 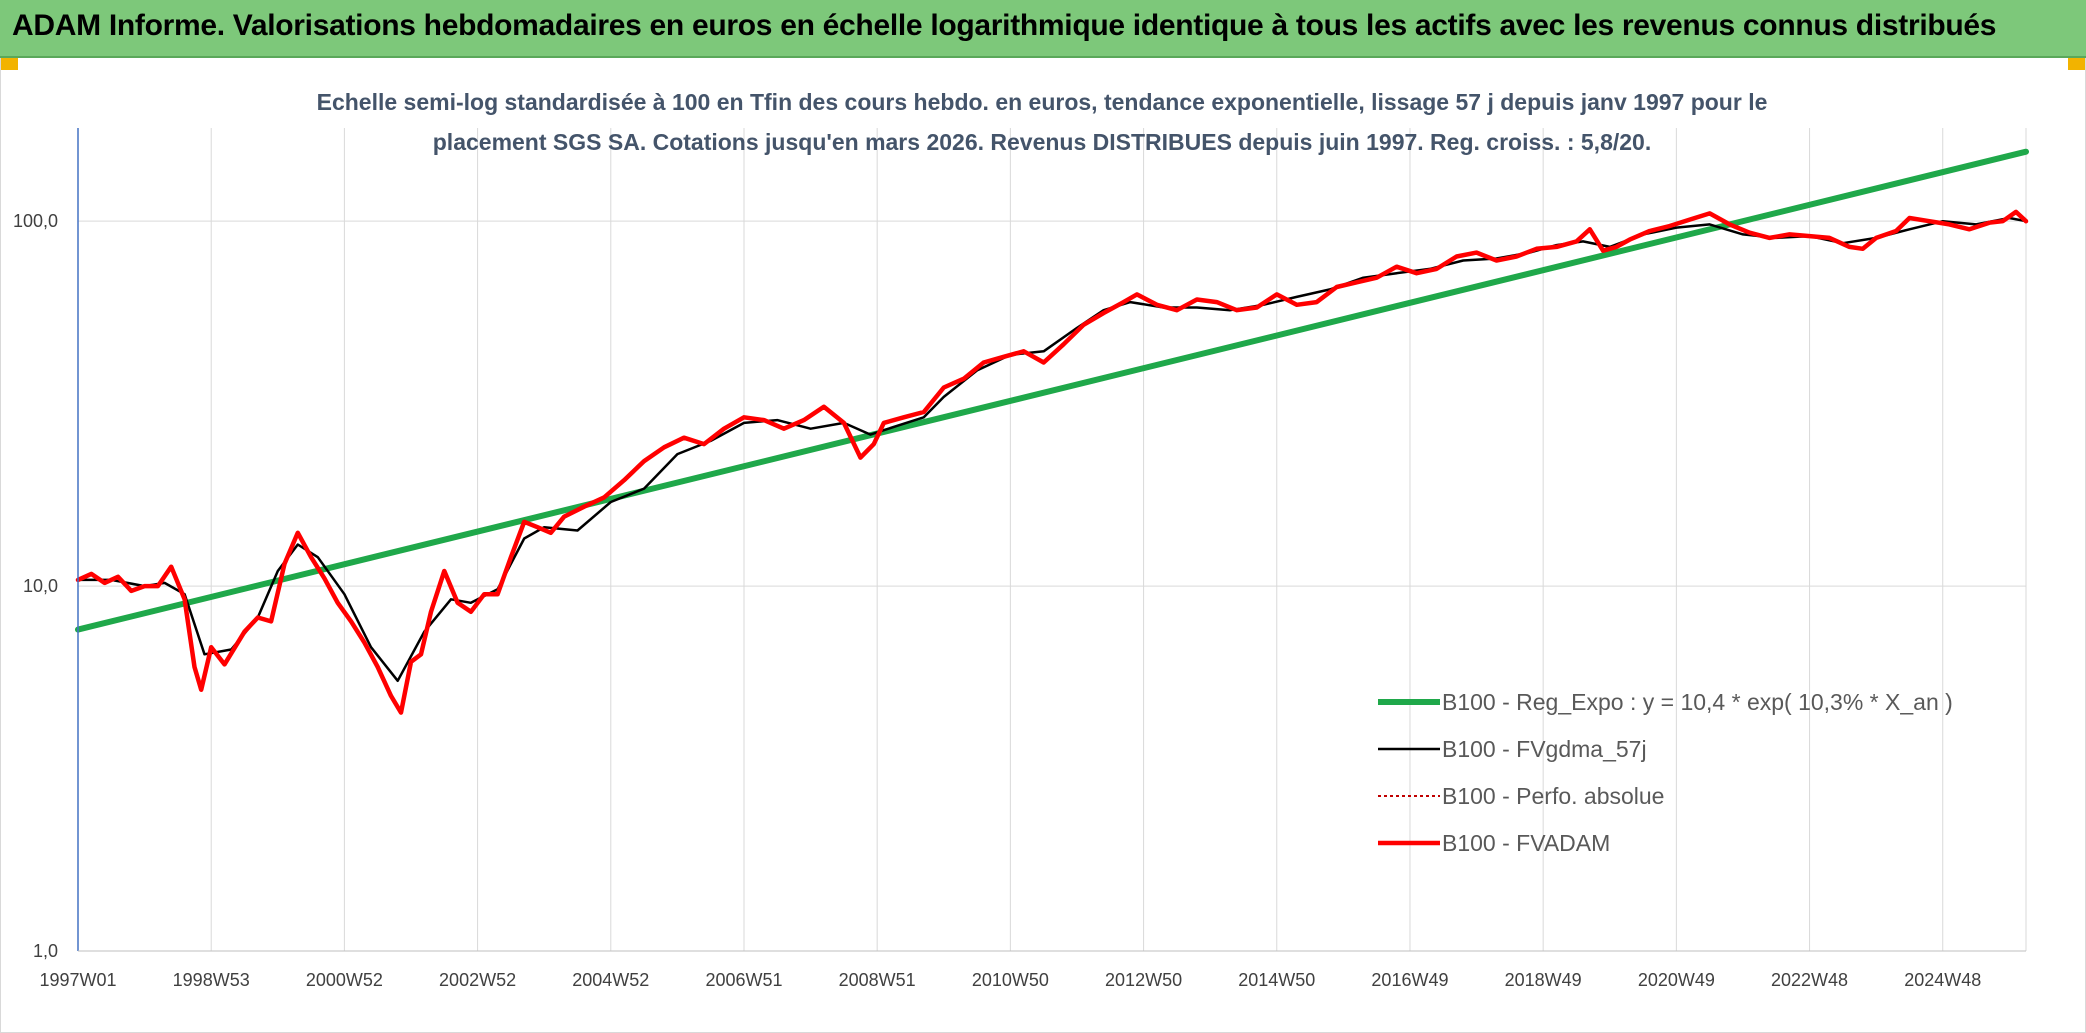 I want to click on x-tick-label: 2008W51, so click(x=877, y=980).